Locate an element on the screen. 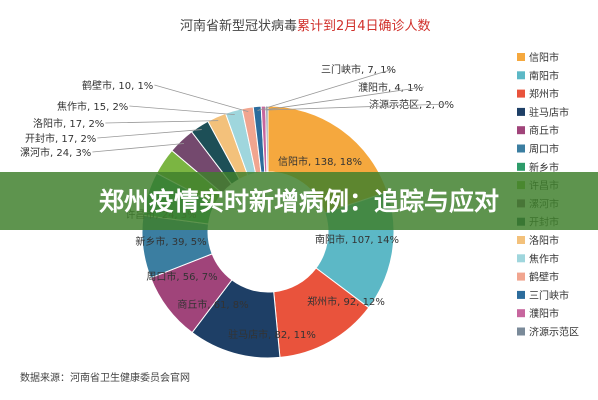  legend-label-1: 南阳市 is located at coordinates (544, 75).